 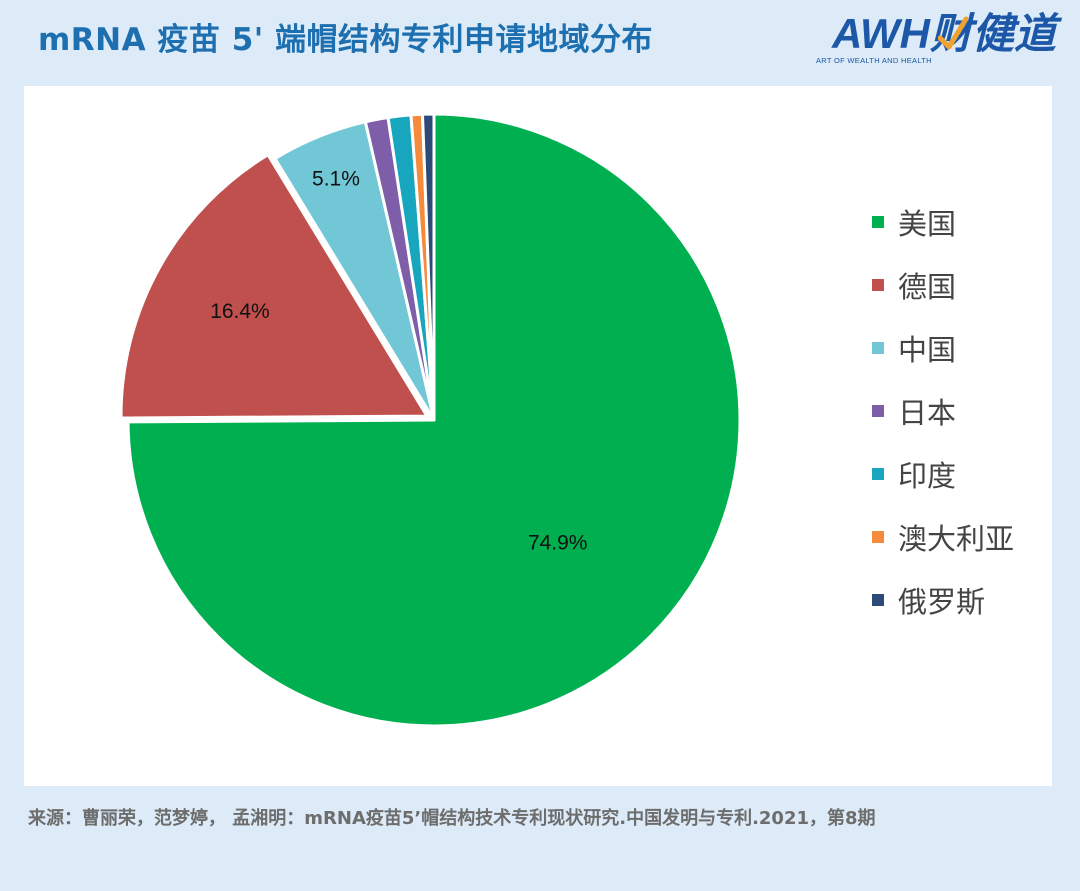 What do you see at coordinates (953, 33) in the screenshot?
I see `checkmark-icon` at bounding box center [953, 33].